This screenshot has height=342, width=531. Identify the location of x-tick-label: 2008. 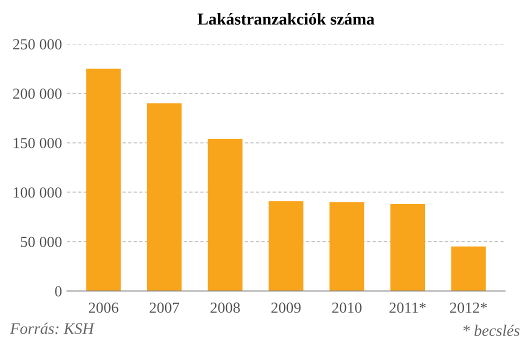
(225, 307).